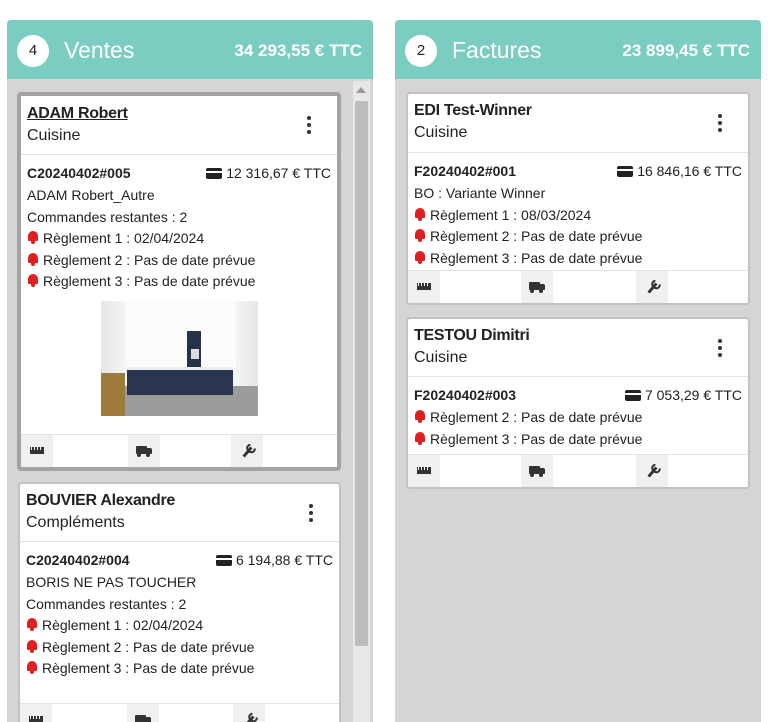 The width and height of the screenshot is (778, 722). What do you see at coordinates (79, 173) in the screenshot?
I see `document-reference: C20240402#005` at bounding box center [79, 173].